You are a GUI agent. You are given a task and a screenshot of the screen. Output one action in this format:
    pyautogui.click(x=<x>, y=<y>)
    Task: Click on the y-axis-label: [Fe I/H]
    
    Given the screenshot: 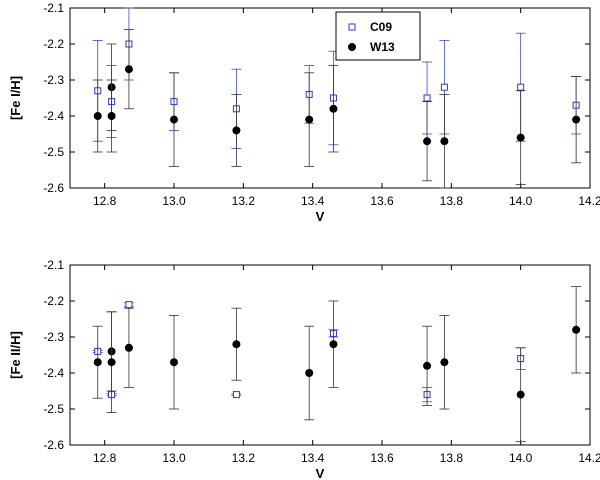 What is the action you would take?
    pyautogui.click(x=15, y=98)
    